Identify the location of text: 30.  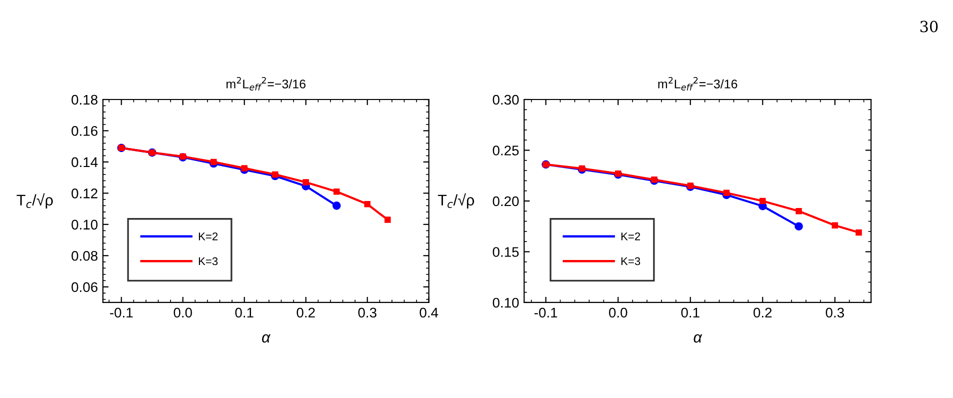
(929, 26).